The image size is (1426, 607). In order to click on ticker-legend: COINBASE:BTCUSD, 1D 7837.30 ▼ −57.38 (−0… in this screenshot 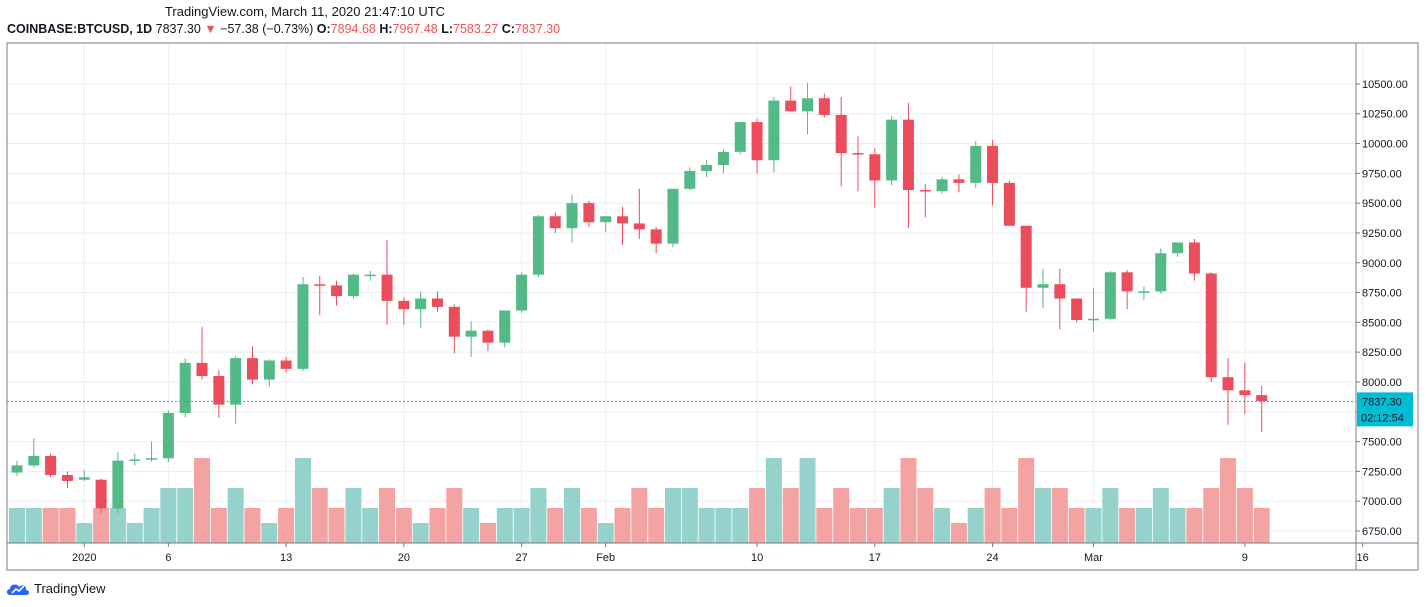, I will do `click(283, 29)`.